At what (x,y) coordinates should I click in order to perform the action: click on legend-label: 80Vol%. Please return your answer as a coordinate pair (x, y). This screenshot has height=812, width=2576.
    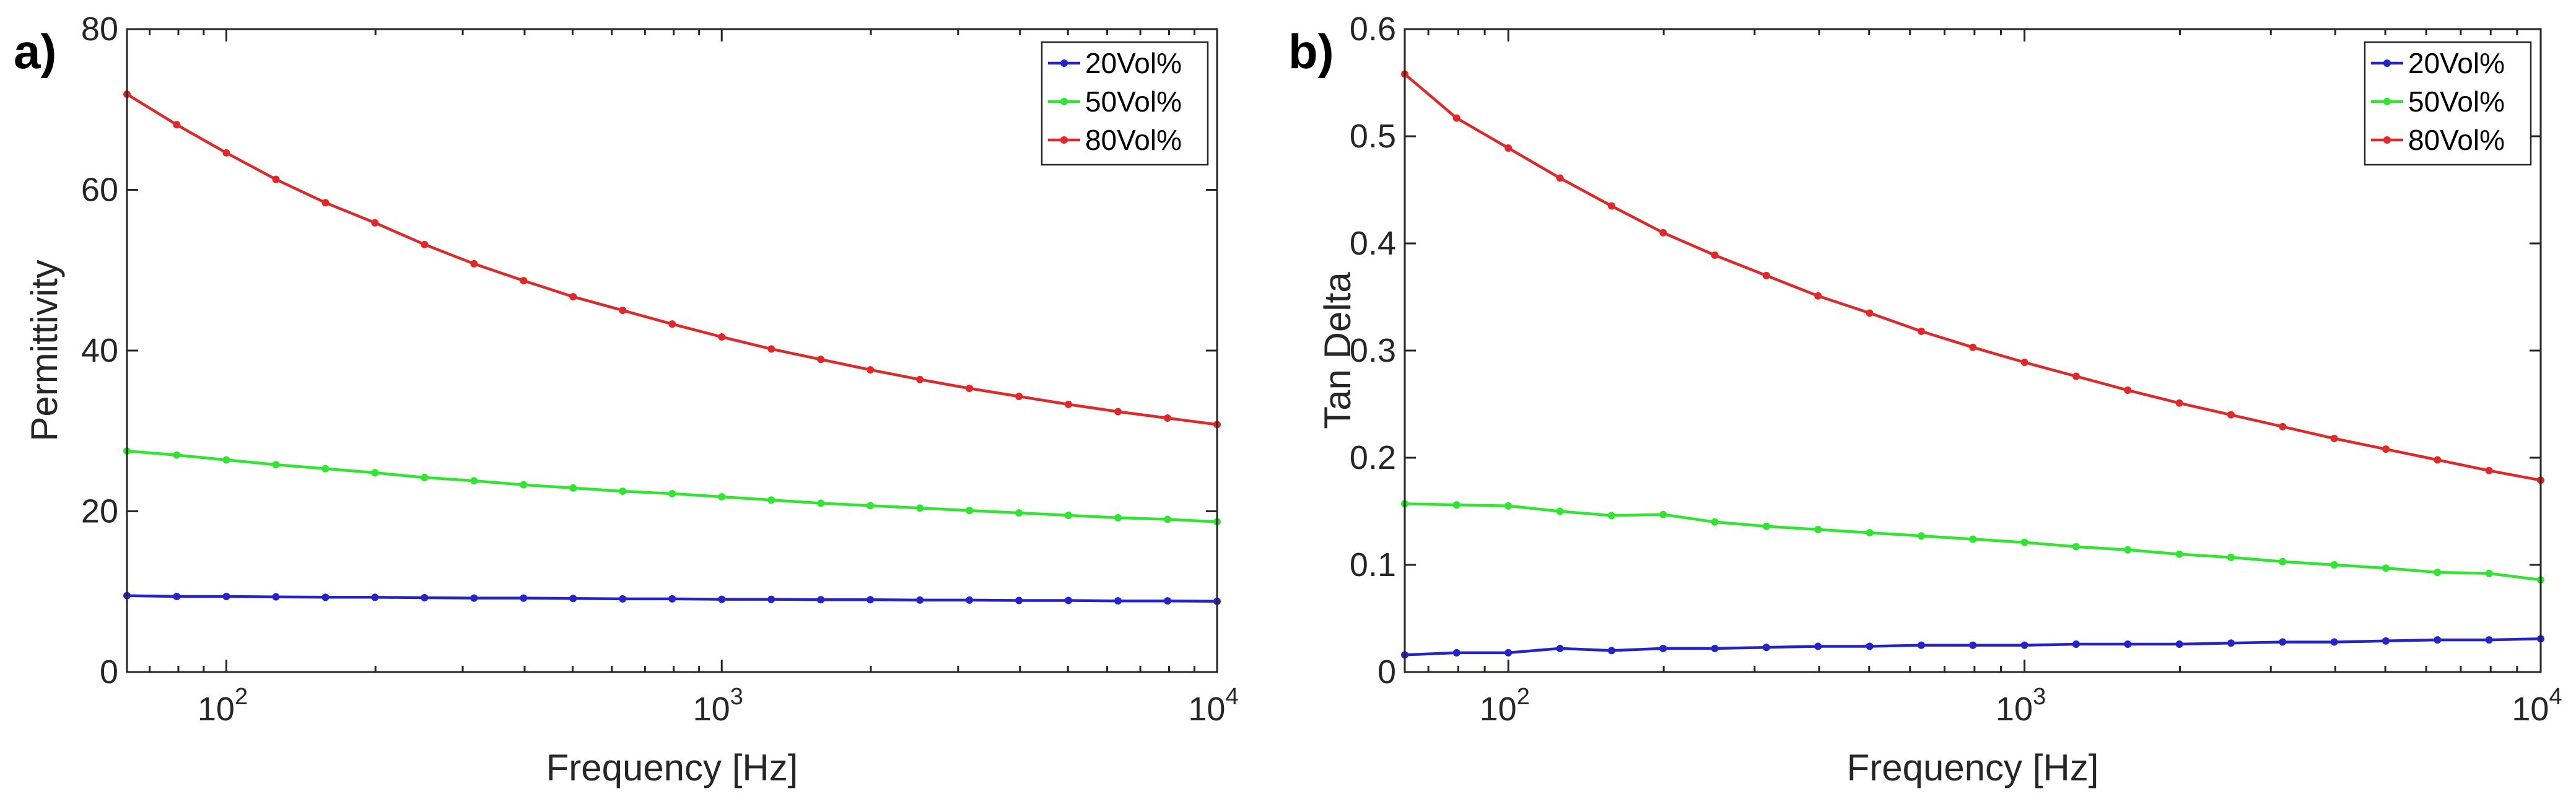
    Looking at the image, I should click on (2456, 140).